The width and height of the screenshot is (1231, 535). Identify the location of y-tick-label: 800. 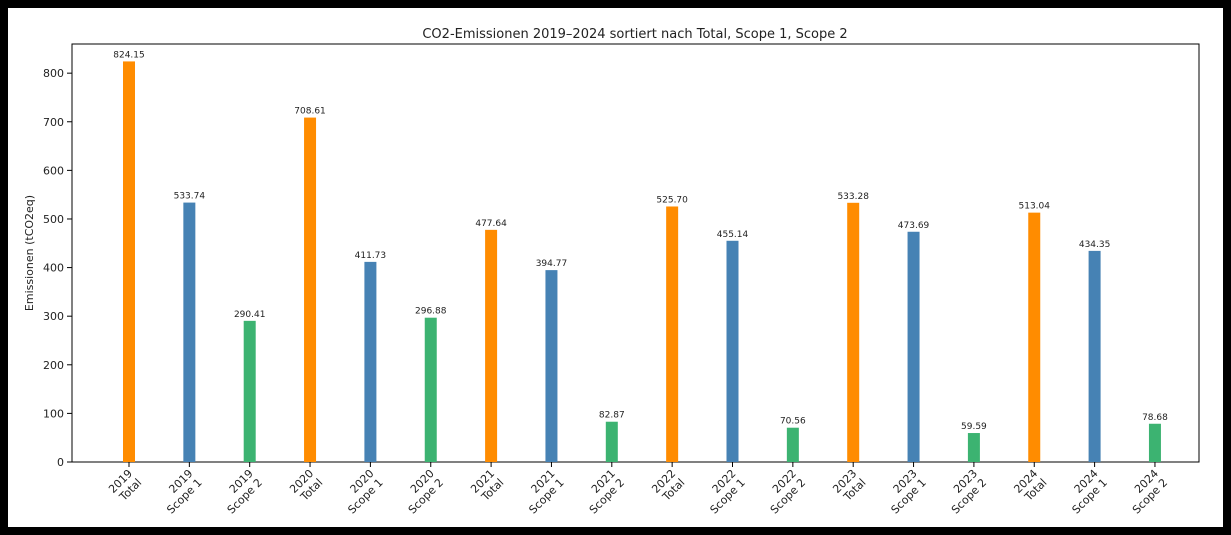
(53, 73).